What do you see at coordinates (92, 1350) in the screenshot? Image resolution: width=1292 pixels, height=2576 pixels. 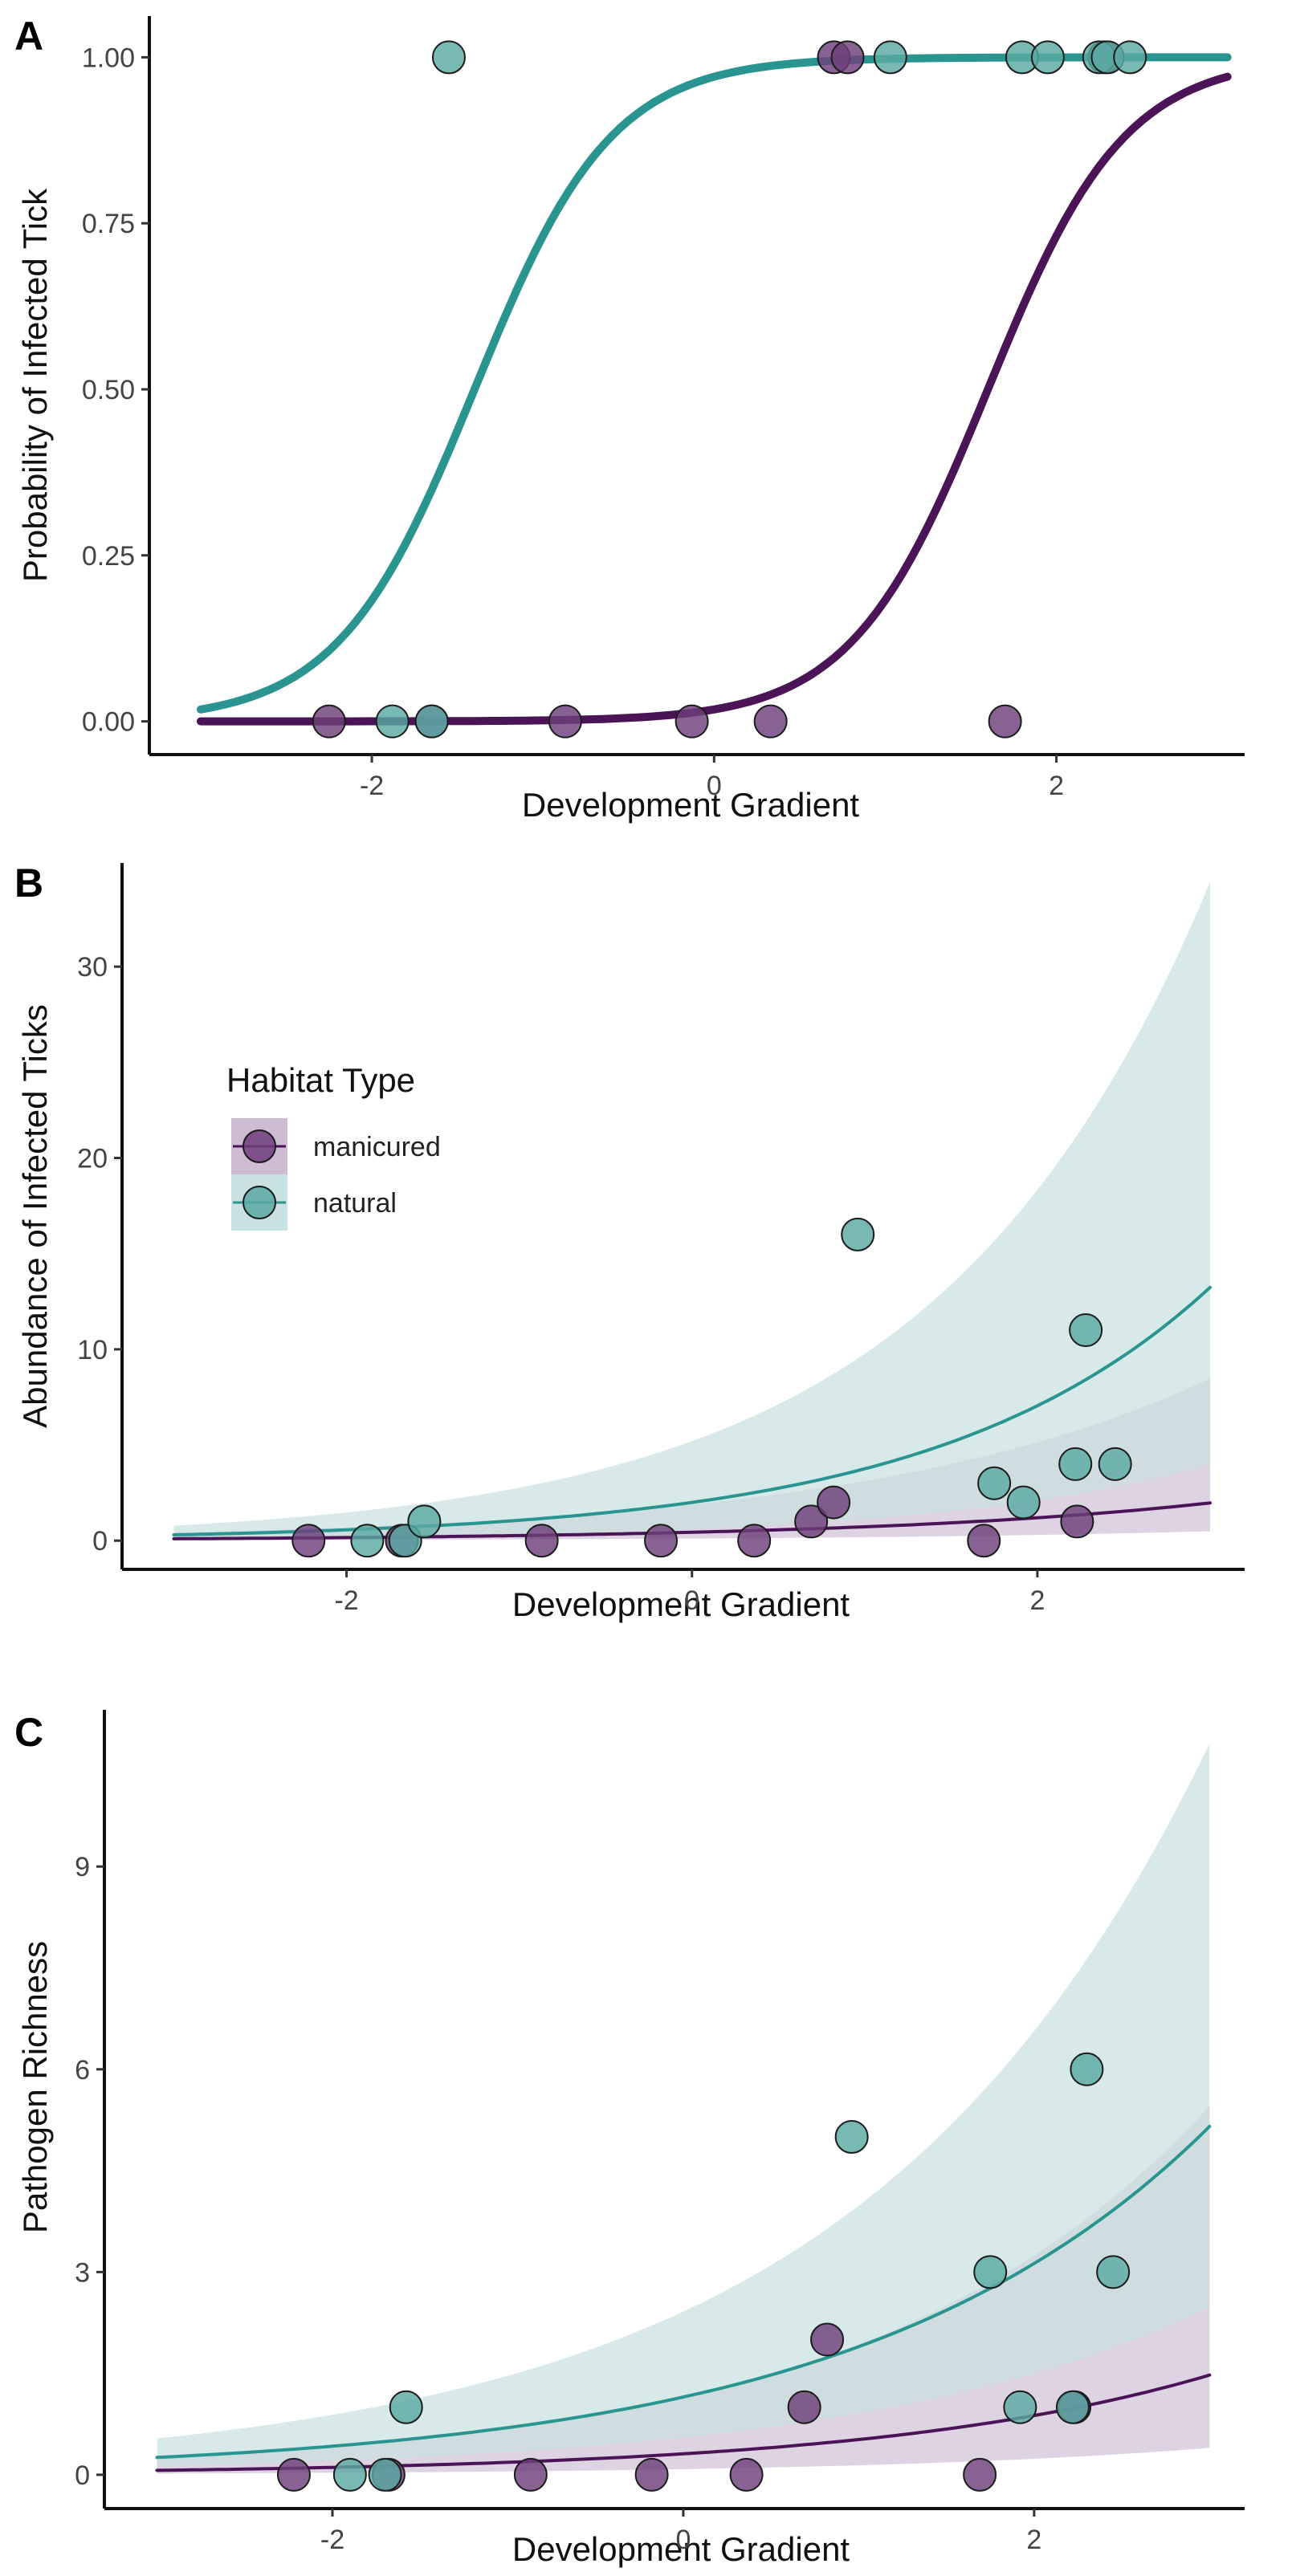 I see `panel-b-y-tick-label: 10` at bounding box center [92, 1350].